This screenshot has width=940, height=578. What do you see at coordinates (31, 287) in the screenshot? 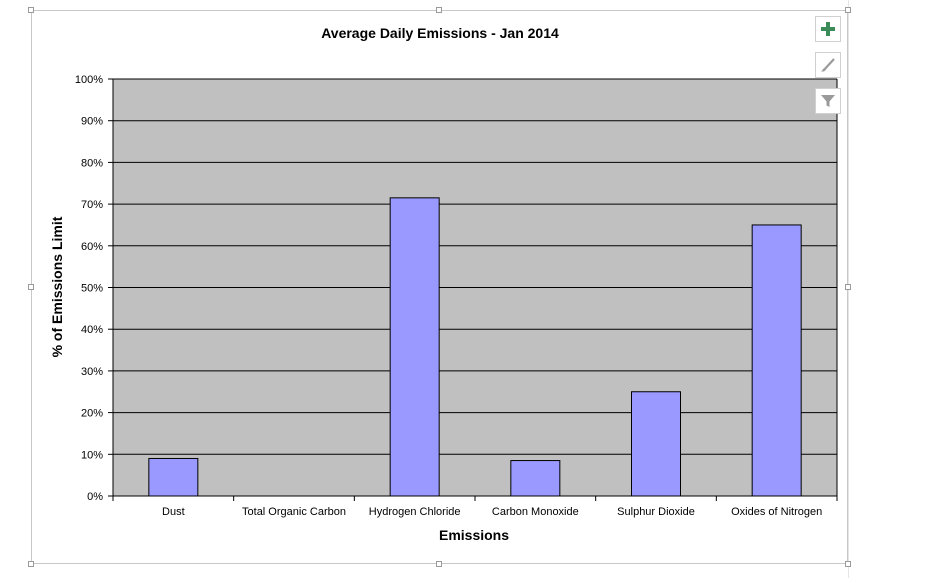
I see `resize-handle-middle-left` at bounding box center [31, 287].